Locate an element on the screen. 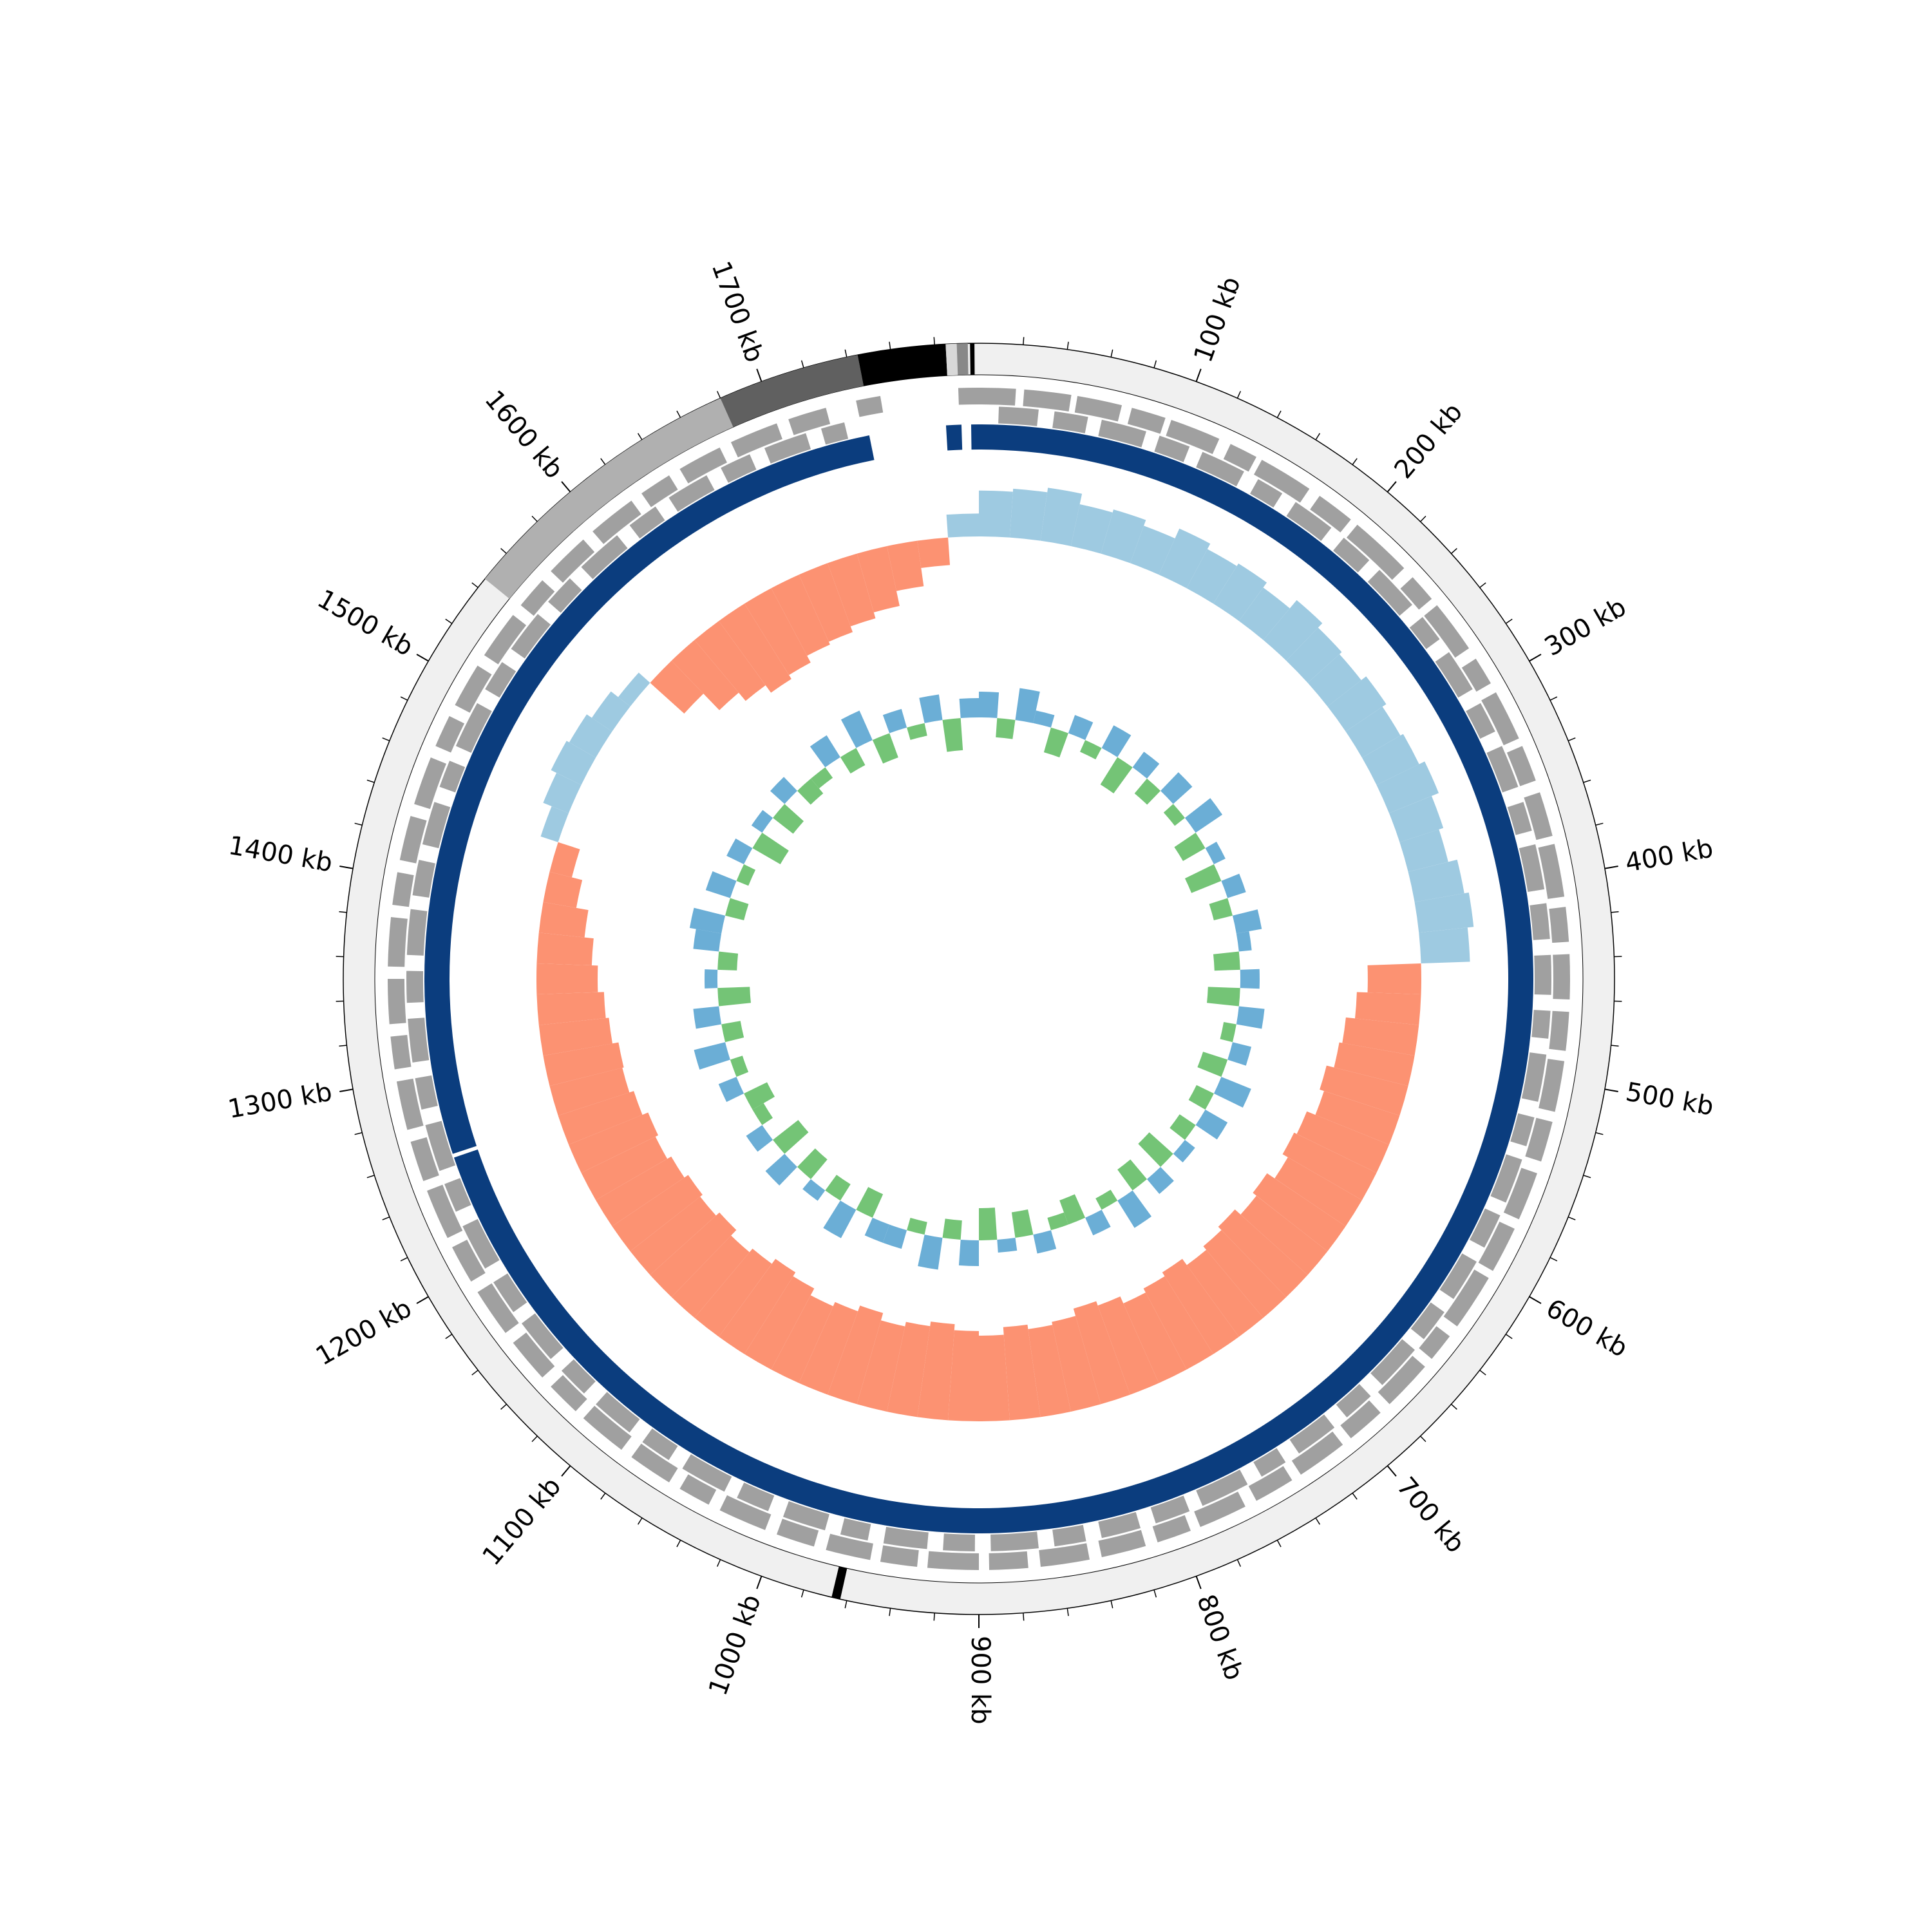 This screenshot has width=1932, height=1932. x-tick-label: 500 kb is located at coordinates (1670, 1099).